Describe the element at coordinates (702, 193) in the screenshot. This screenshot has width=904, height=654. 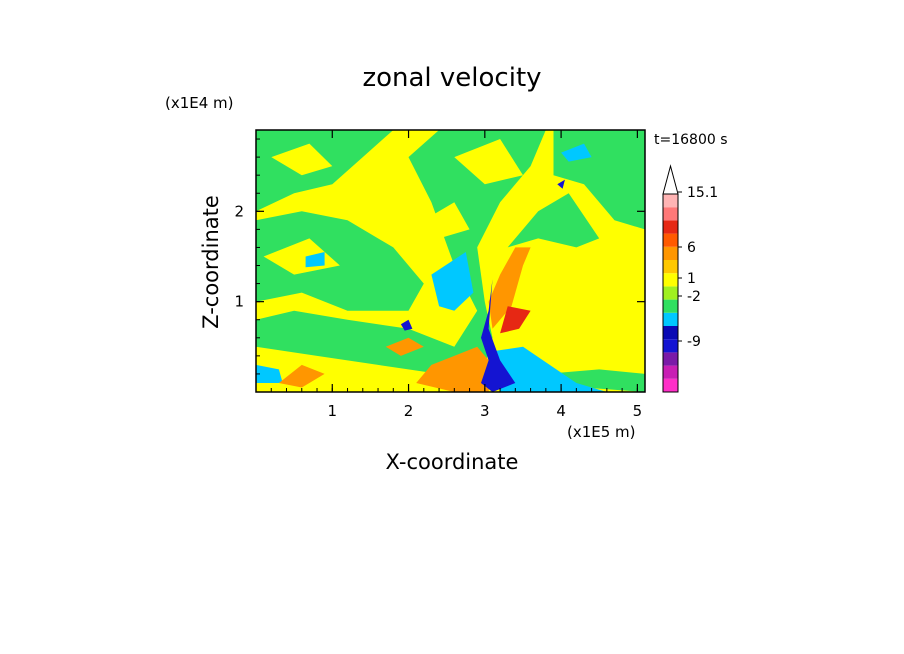
I see `colorbar-tick-label: 15.1` at that location.